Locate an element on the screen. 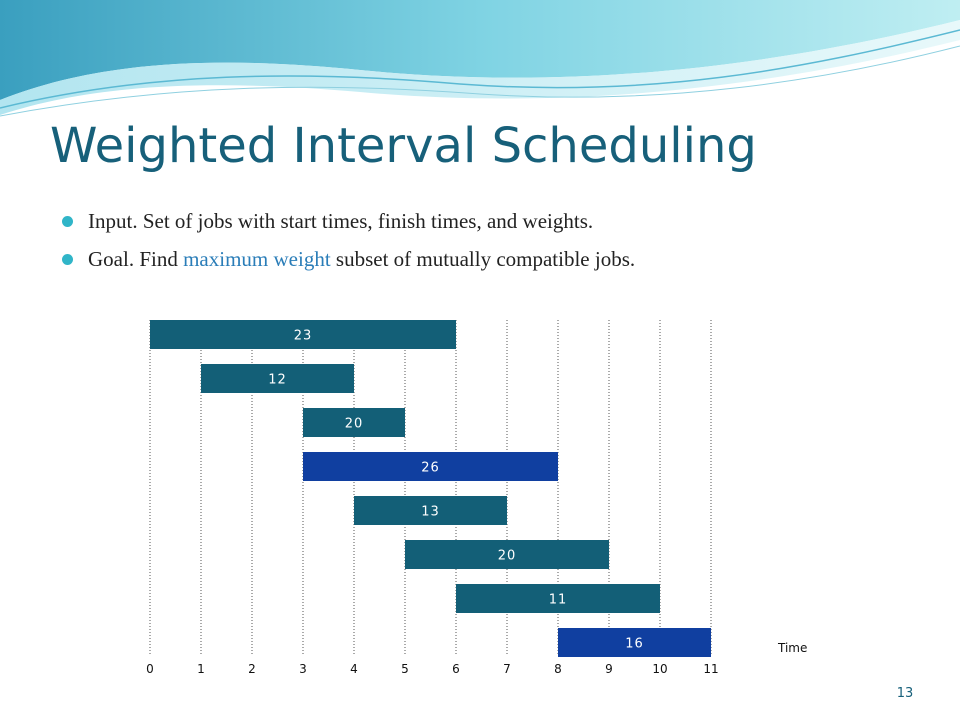  job-weight-label: 13 is located at coordinates (430, 512).